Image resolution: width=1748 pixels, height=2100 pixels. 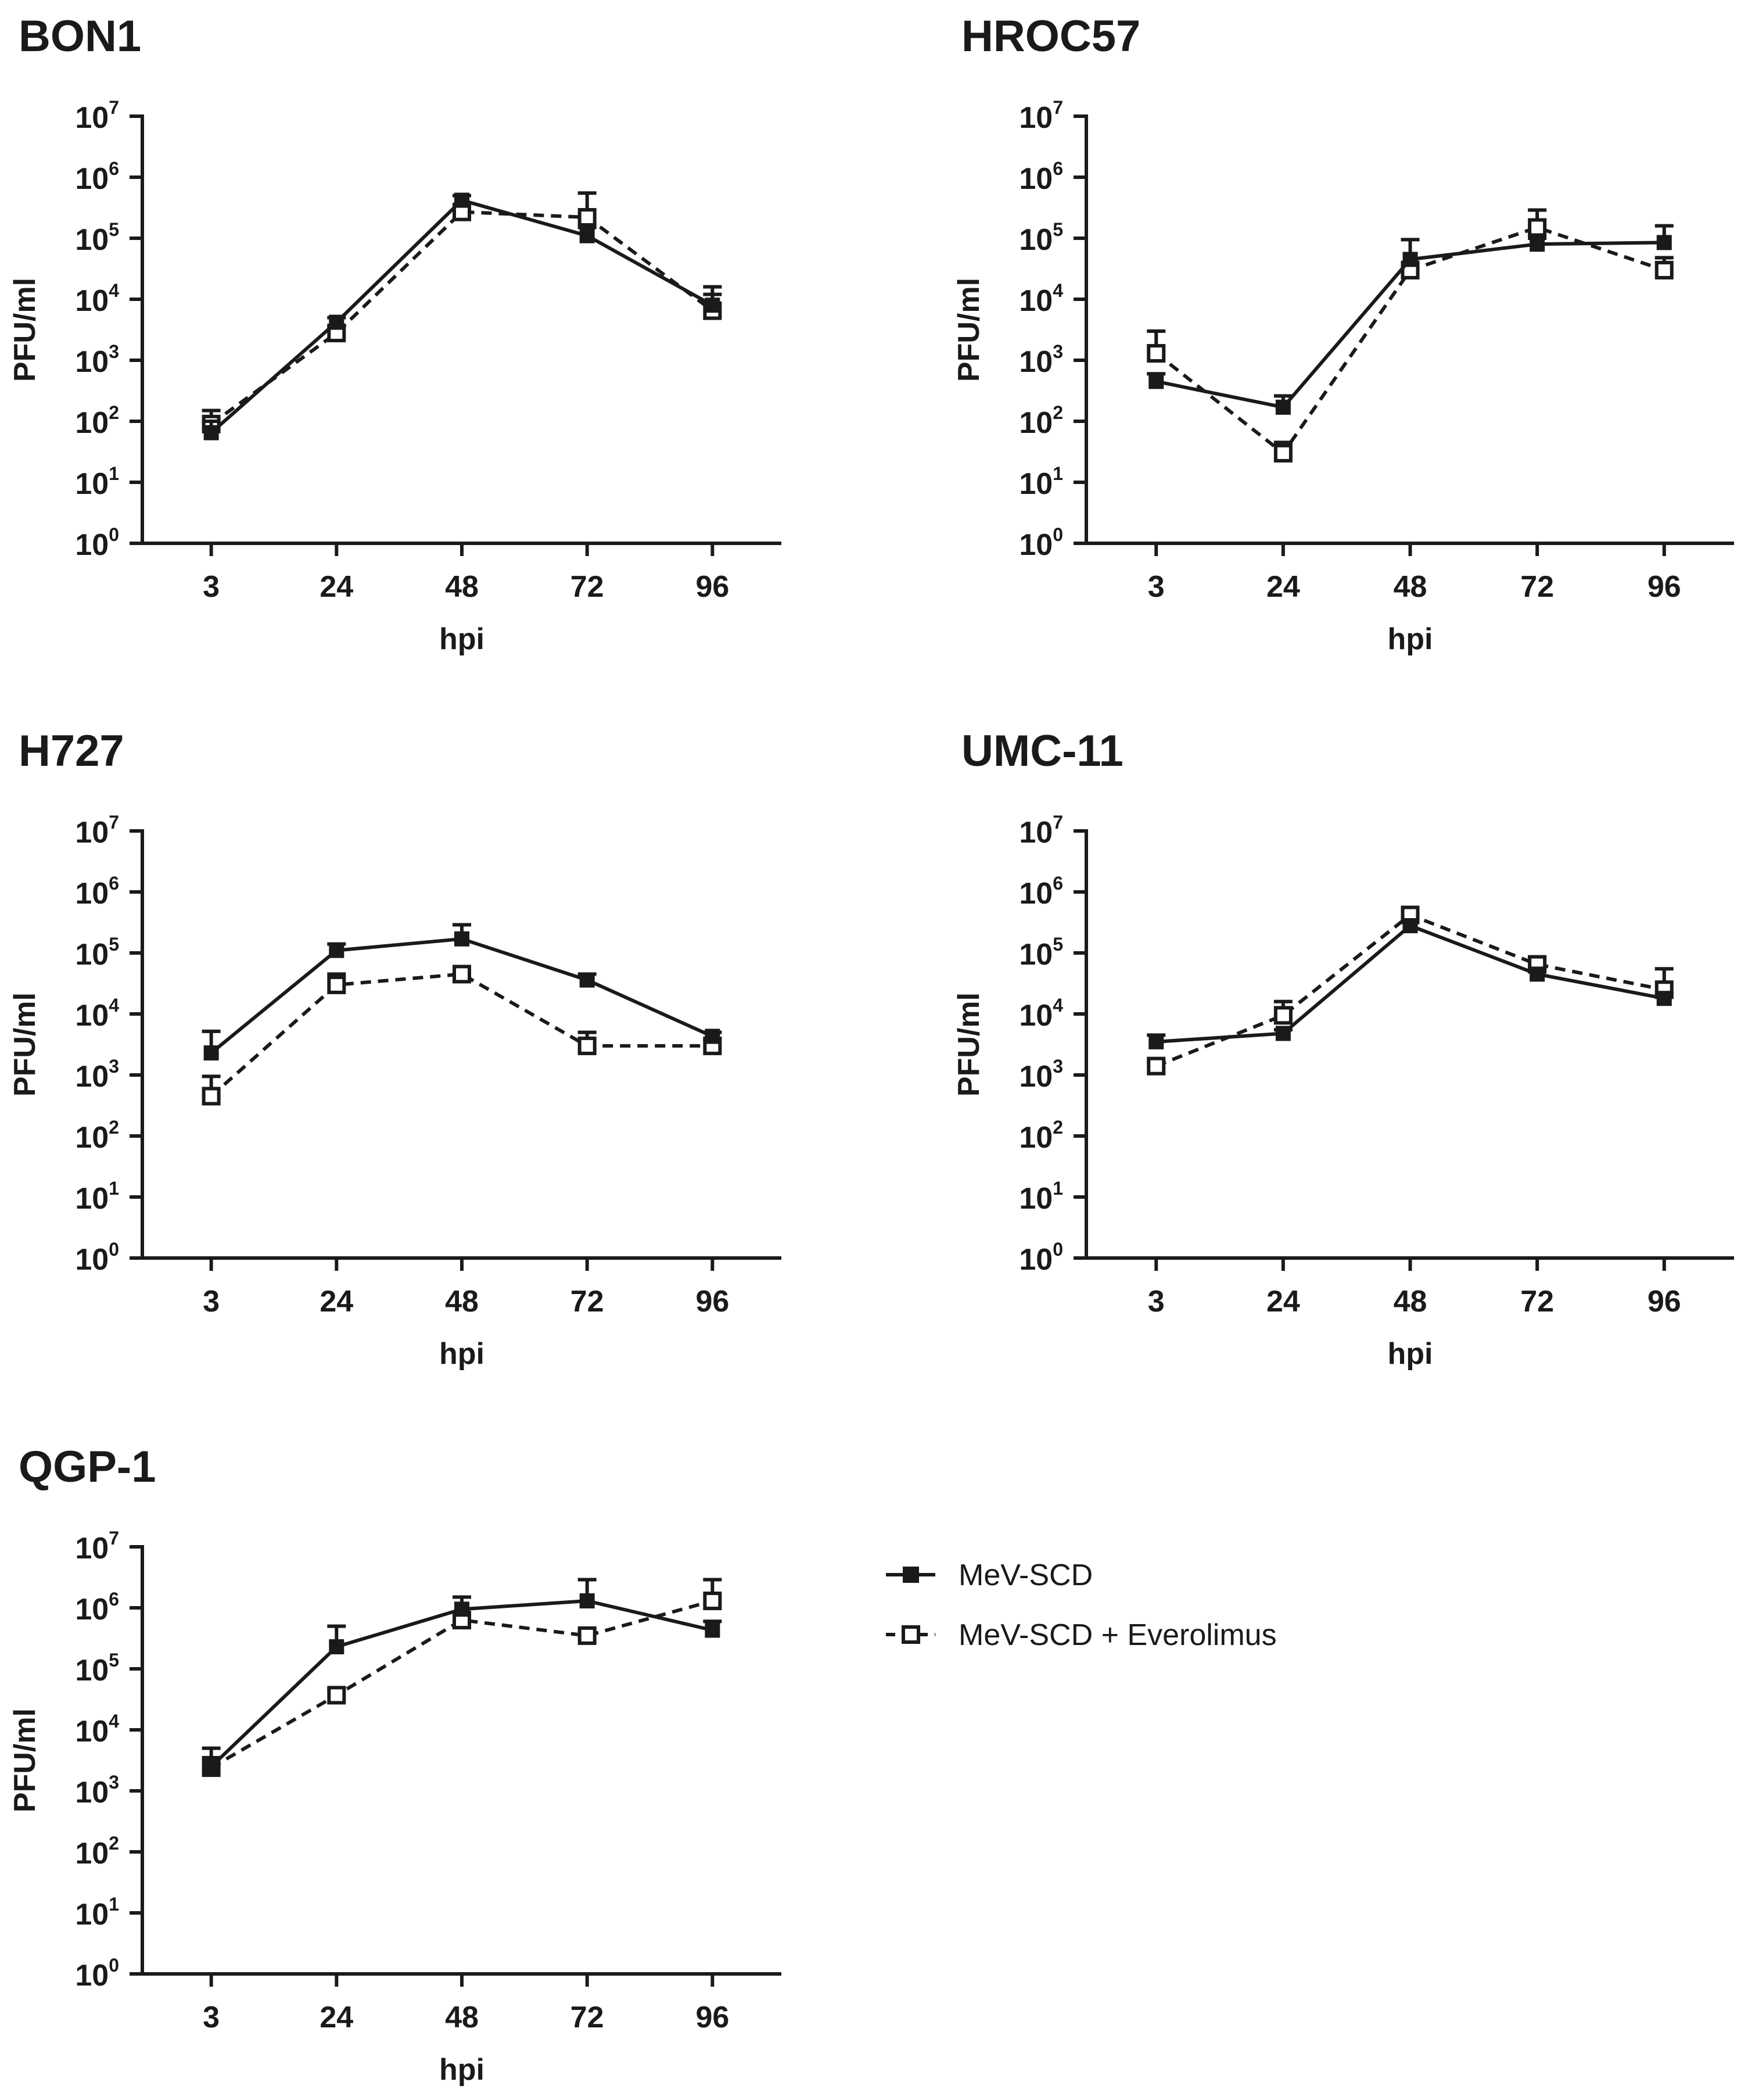 I want to click on x-tick-label: 24, so click(x=1283, y=587).